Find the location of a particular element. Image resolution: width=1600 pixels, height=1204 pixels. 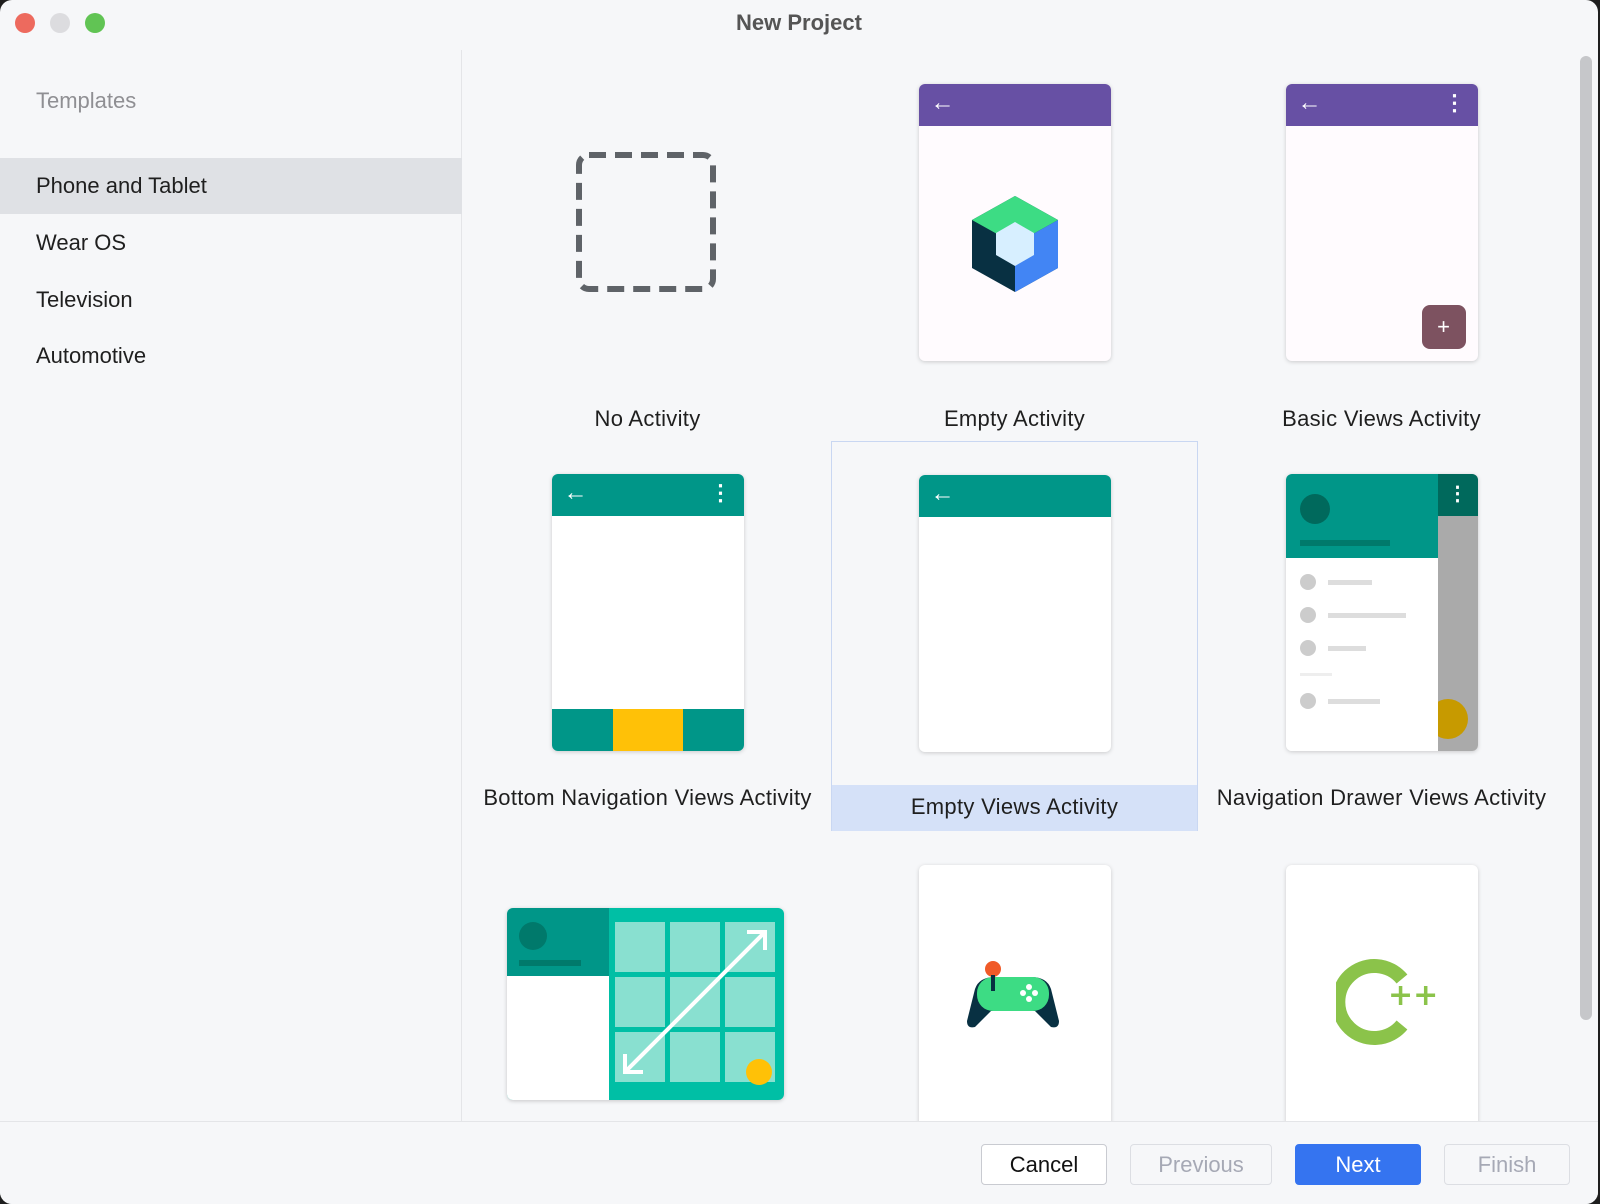

sidebar-item-wear-os: Wear OS is located at coordinates (81, 242).